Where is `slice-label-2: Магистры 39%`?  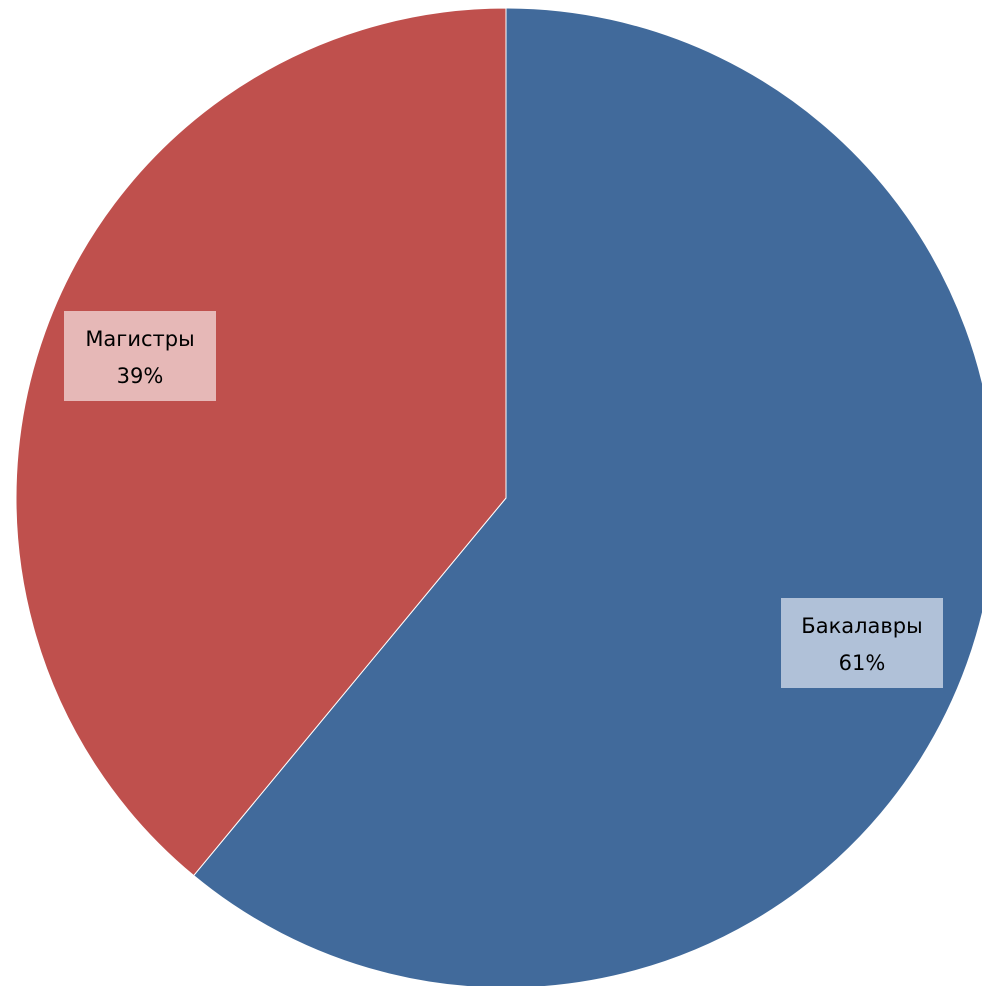
slice-label-2: Магистры 39% is located at coordinates (140, 356).